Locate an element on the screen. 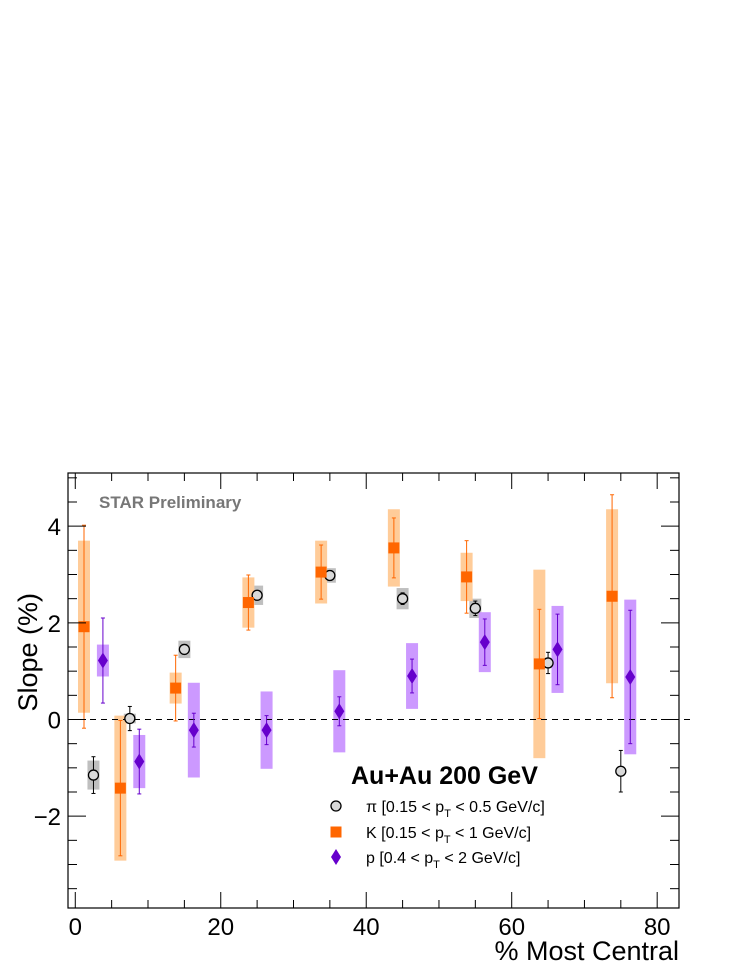 Image resolution: width=747 pixels, height=967 pixels. y-tick-label: 4 is located at coordinates (54, 527).